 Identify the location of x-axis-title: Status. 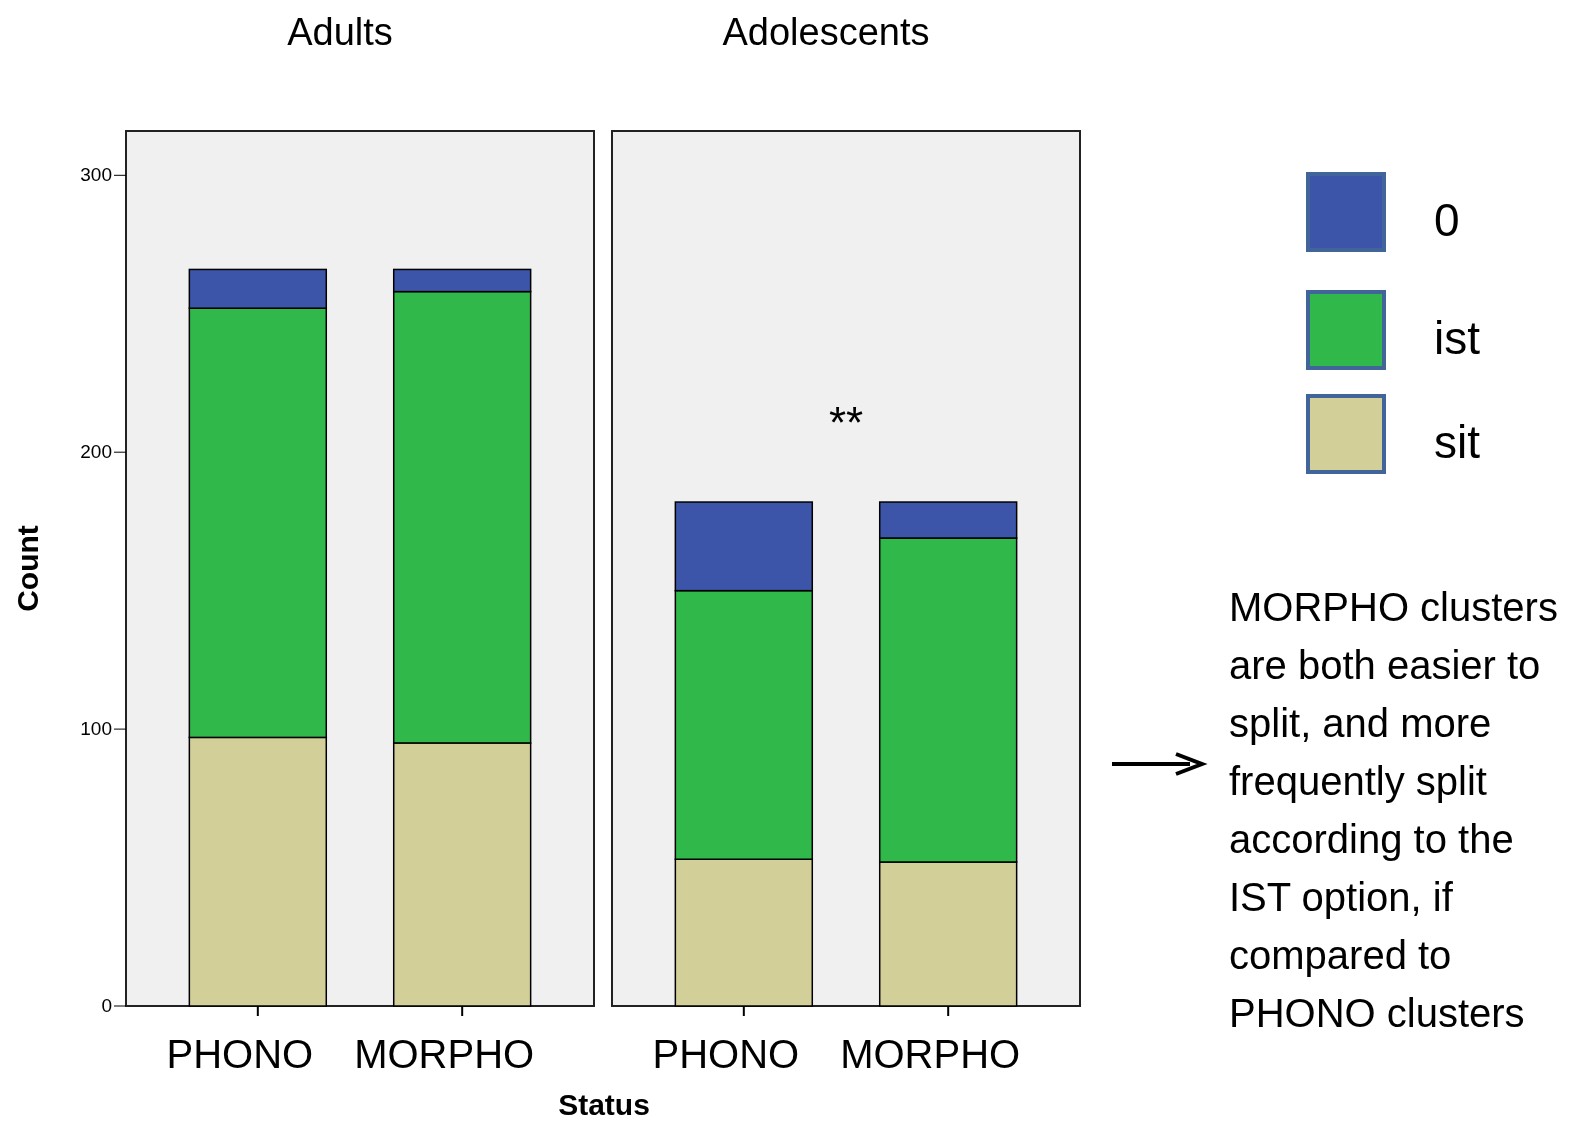
(604, 1104).